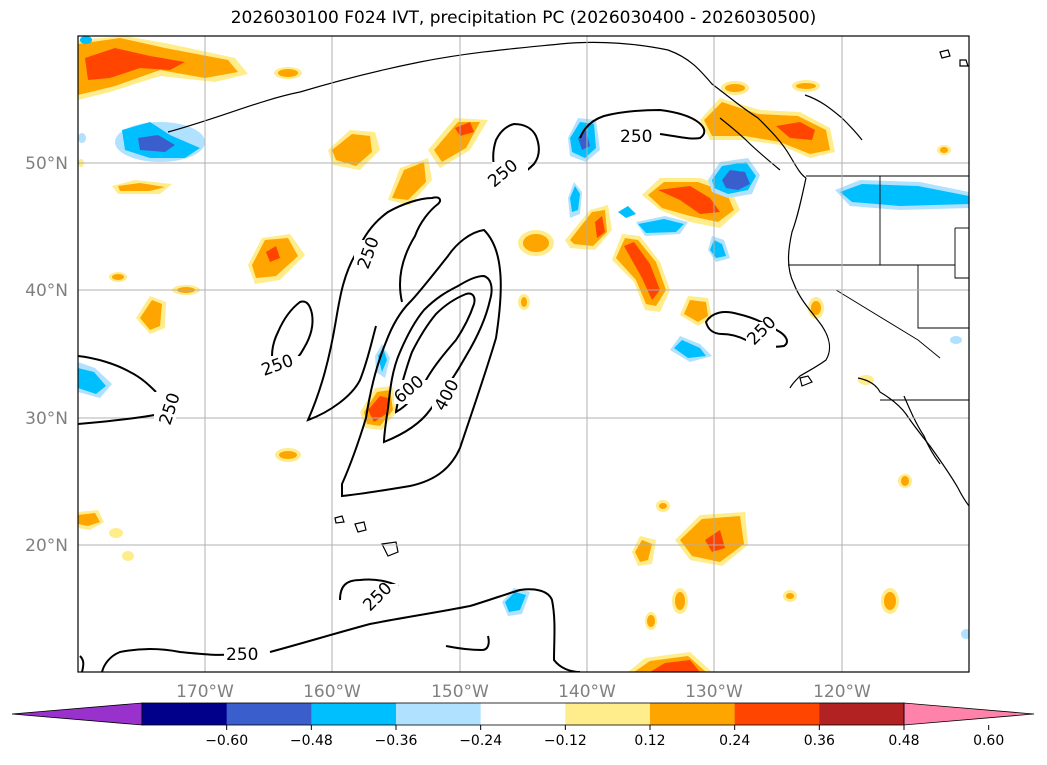 This screenshot has width=1047, height=765. I want to click on colorbar-tick-label: −0.60, so click(226, 741).